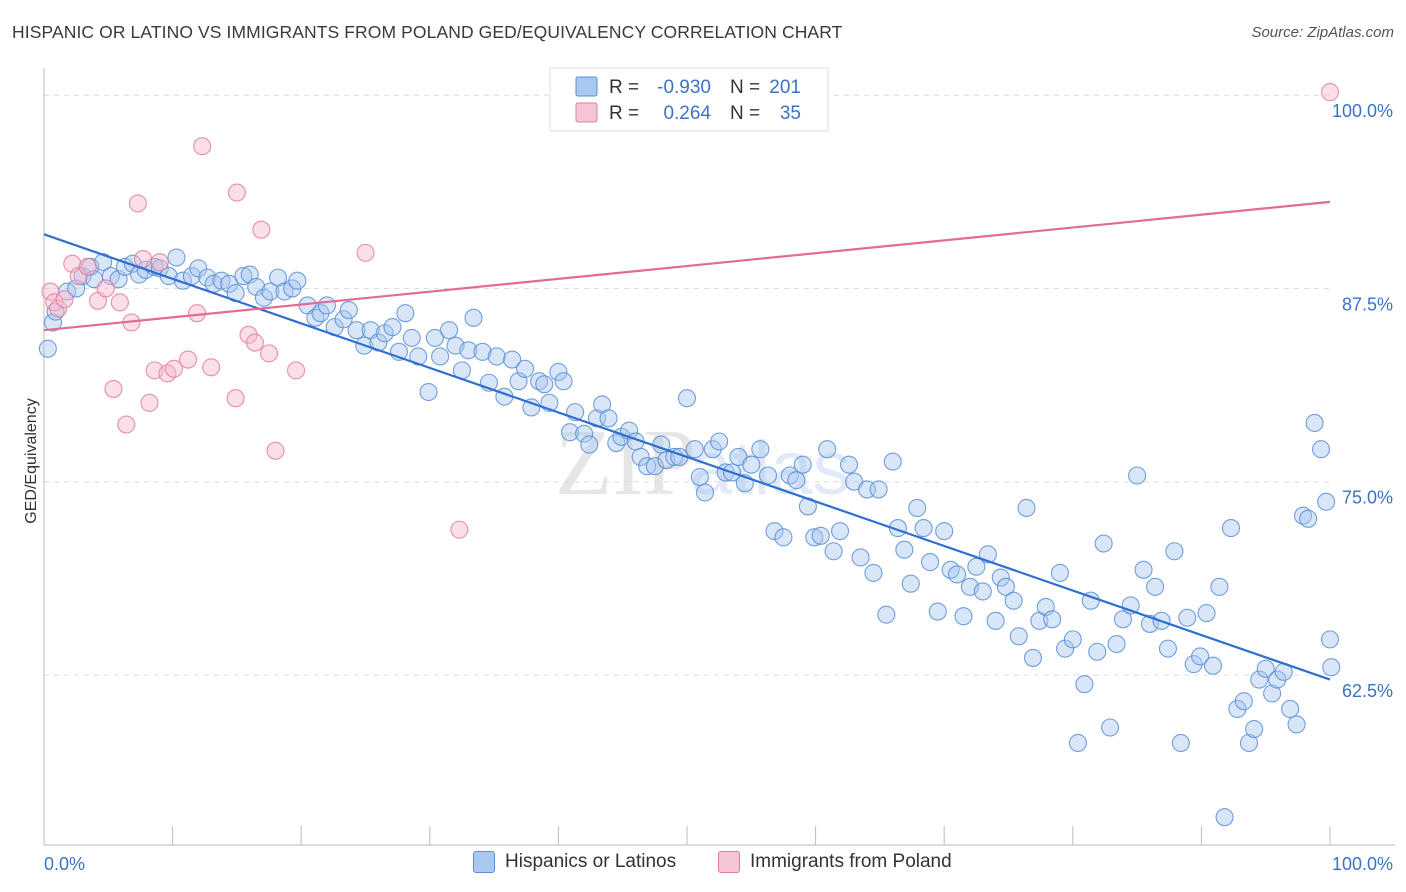 This screenshot has height=892, width=1406. What do you see at coordinates (1322, 32) in the screenshot?
I see `source-label: Source: ZipAtlas.com` at bounding box center [1322, 32].